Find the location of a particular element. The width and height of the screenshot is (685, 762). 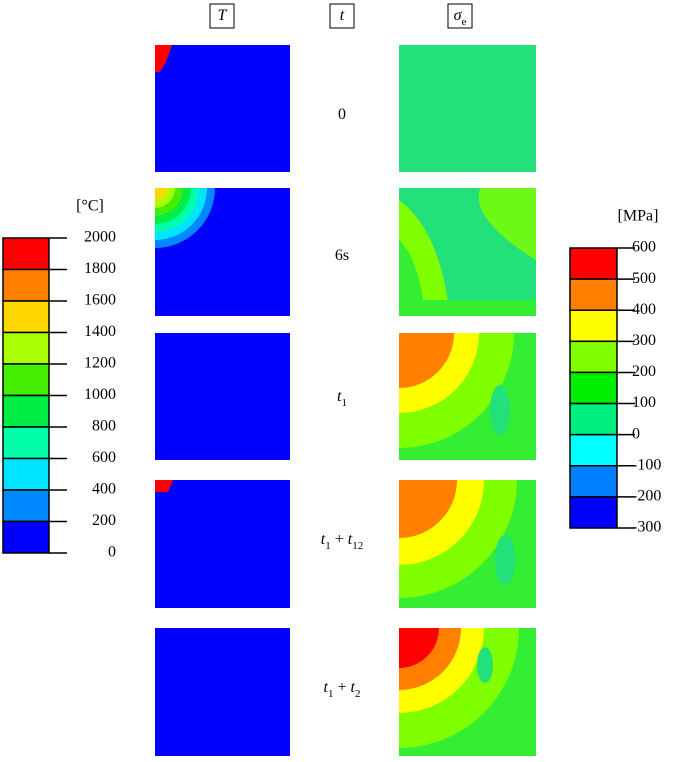

subscript: 2 is located at coordinates (358, 694).